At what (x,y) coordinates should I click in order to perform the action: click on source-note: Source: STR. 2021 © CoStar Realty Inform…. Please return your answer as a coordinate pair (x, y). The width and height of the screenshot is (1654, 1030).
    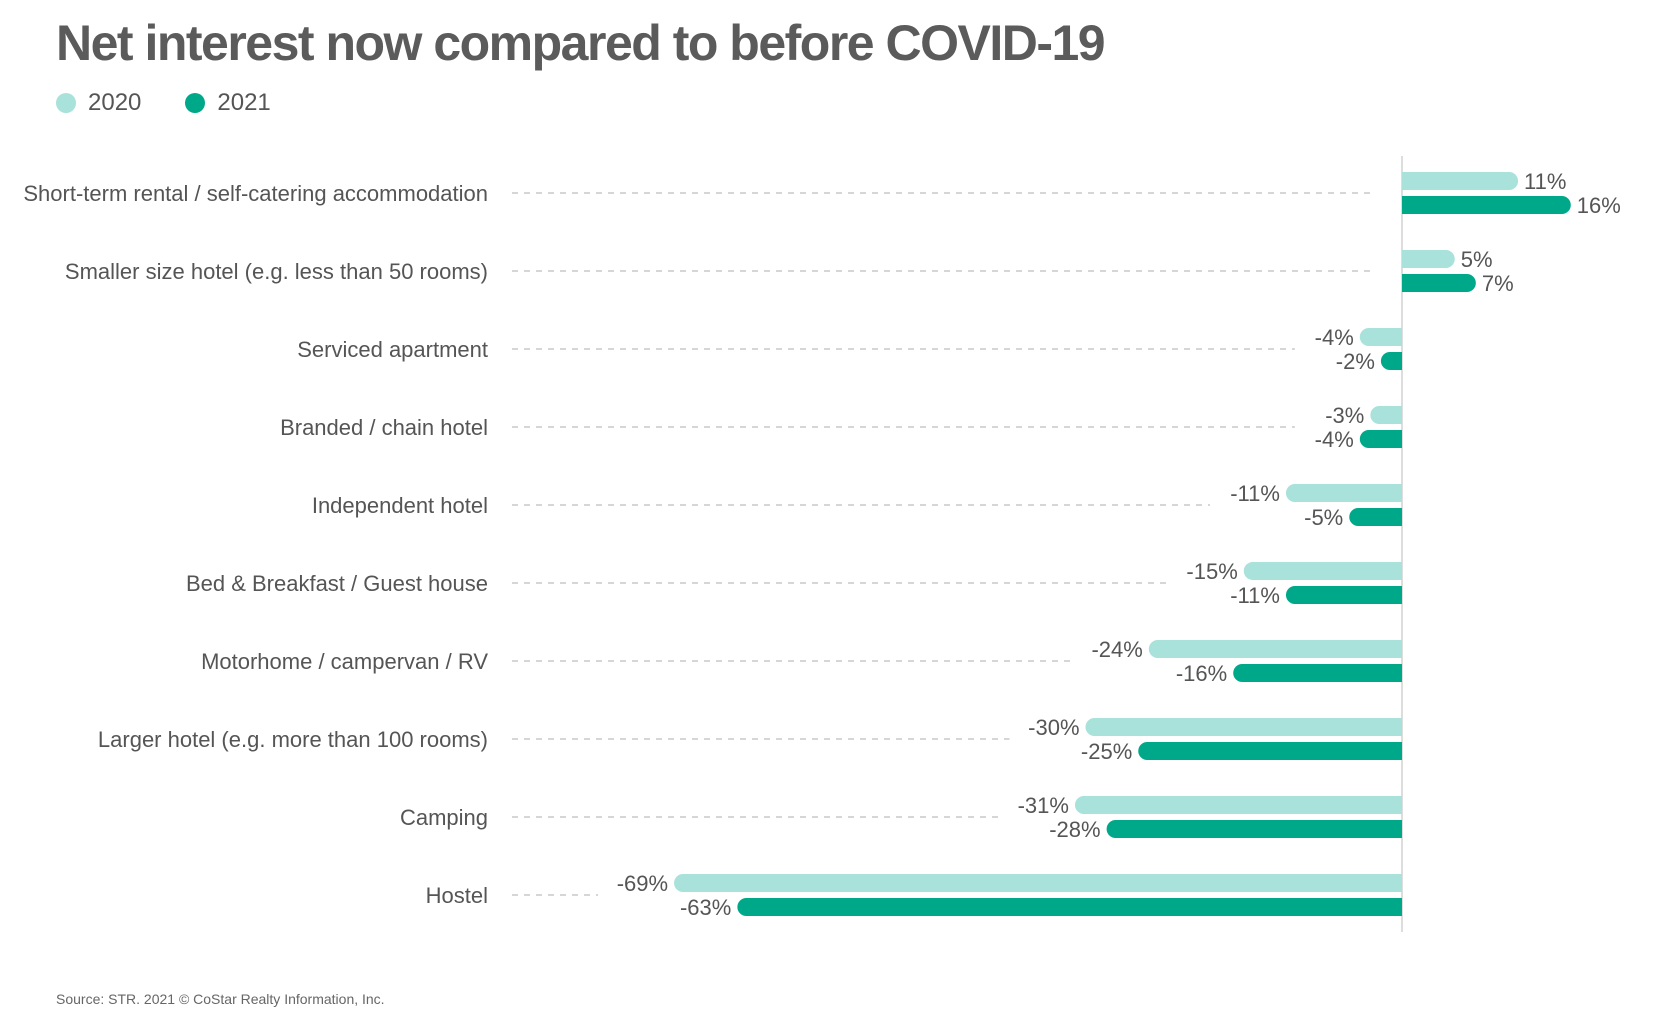
    Looking at the image, I should click on (220, 999).